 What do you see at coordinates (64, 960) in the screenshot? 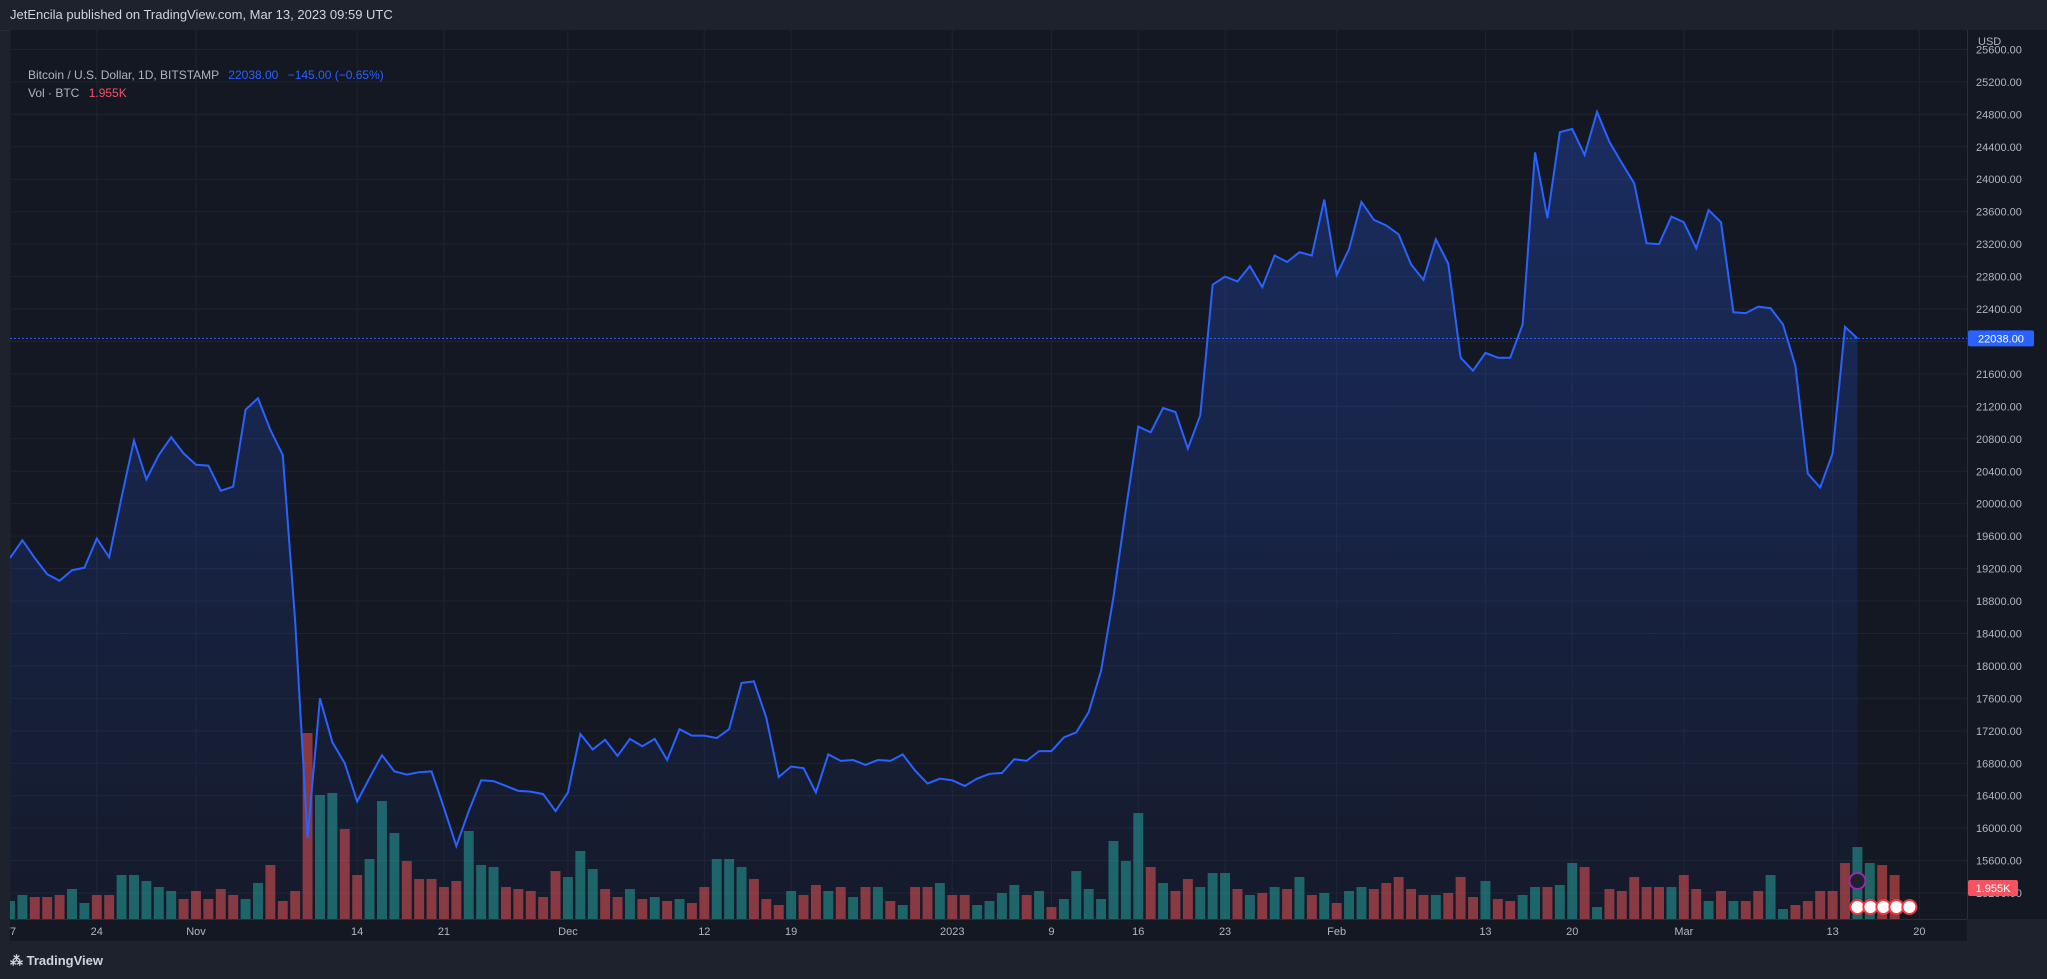
I see `logo-text: TradingView` at bounding box center [64, 960].